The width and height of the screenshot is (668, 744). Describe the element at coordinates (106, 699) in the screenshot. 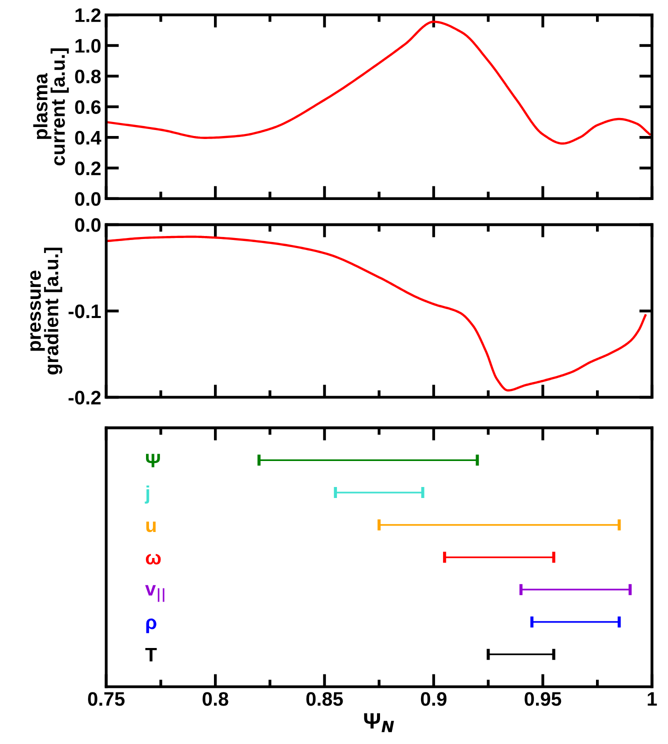

I see `x-tick-label: 0.75` at that location.